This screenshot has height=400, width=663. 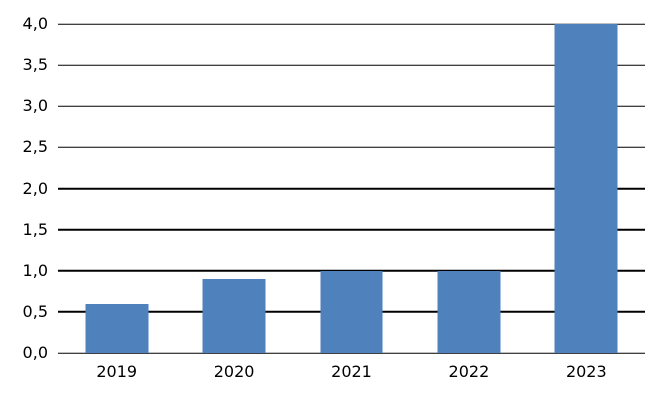 I want to click on y-axis-tick-label: 0,5, so click(x=35, y=311).